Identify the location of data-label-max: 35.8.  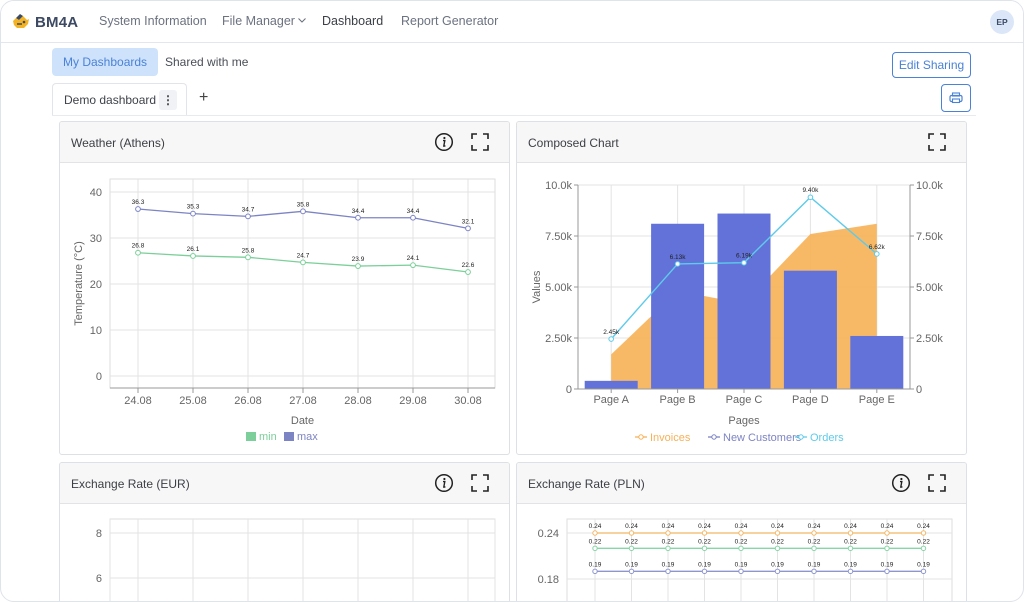
(303, 204).